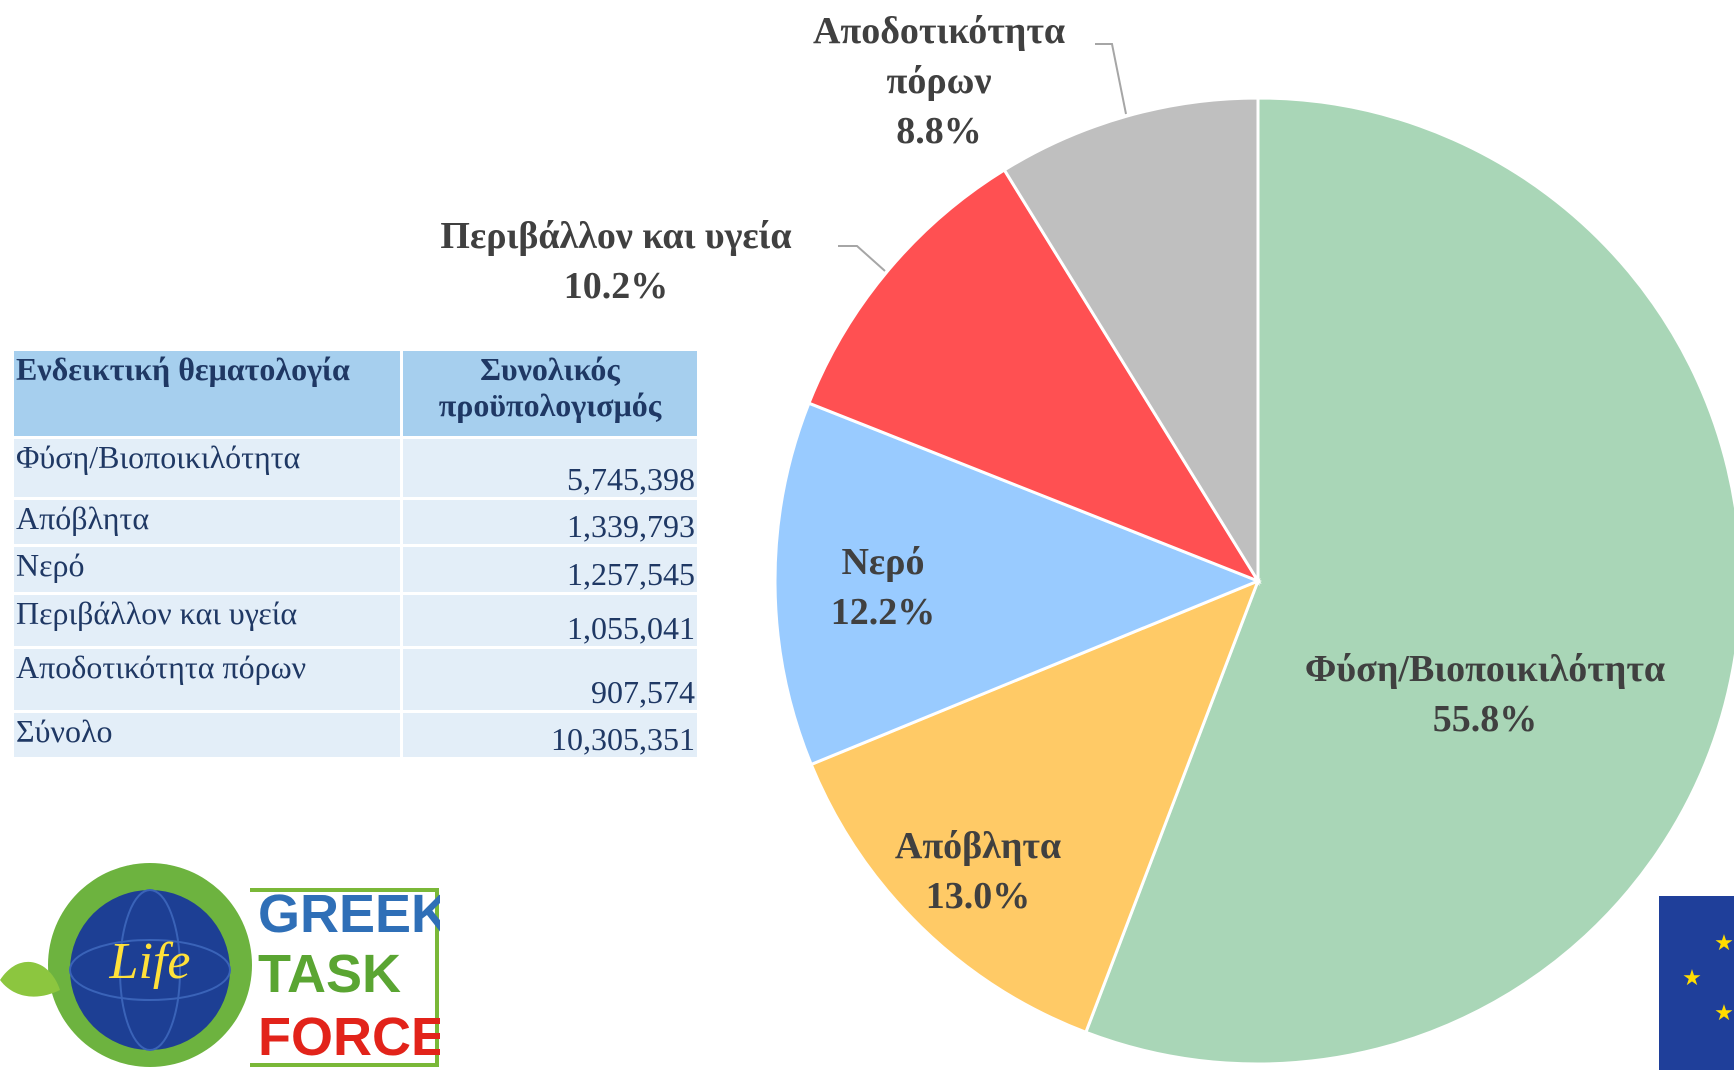 This screenshot has height=1070, width=1734. What do you see at coordinates (883, 612) in the screenshot?
I see `slice-value: 12.2%` at bounding box center [883, 612].